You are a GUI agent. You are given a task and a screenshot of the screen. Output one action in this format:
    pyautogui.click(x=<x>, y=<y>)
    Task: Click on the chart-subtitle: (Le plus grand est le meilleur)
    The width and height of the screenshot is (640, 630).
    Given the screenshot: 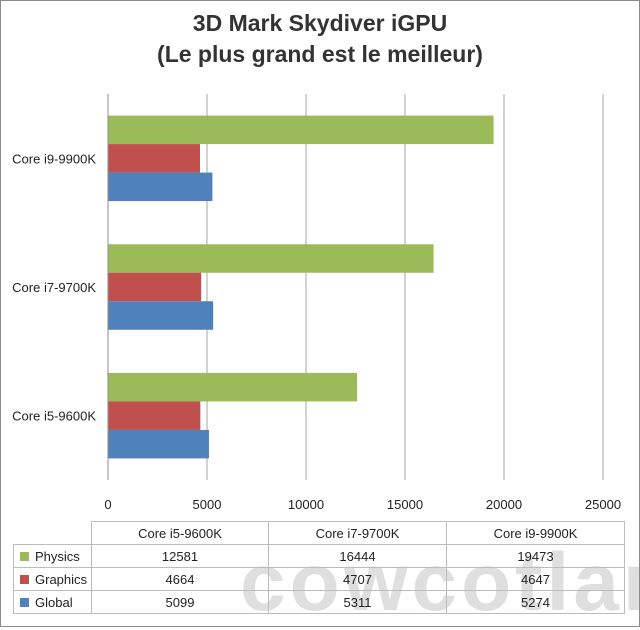 What is the action you would take?
    pyautogui.click(x=320, y=54)
    